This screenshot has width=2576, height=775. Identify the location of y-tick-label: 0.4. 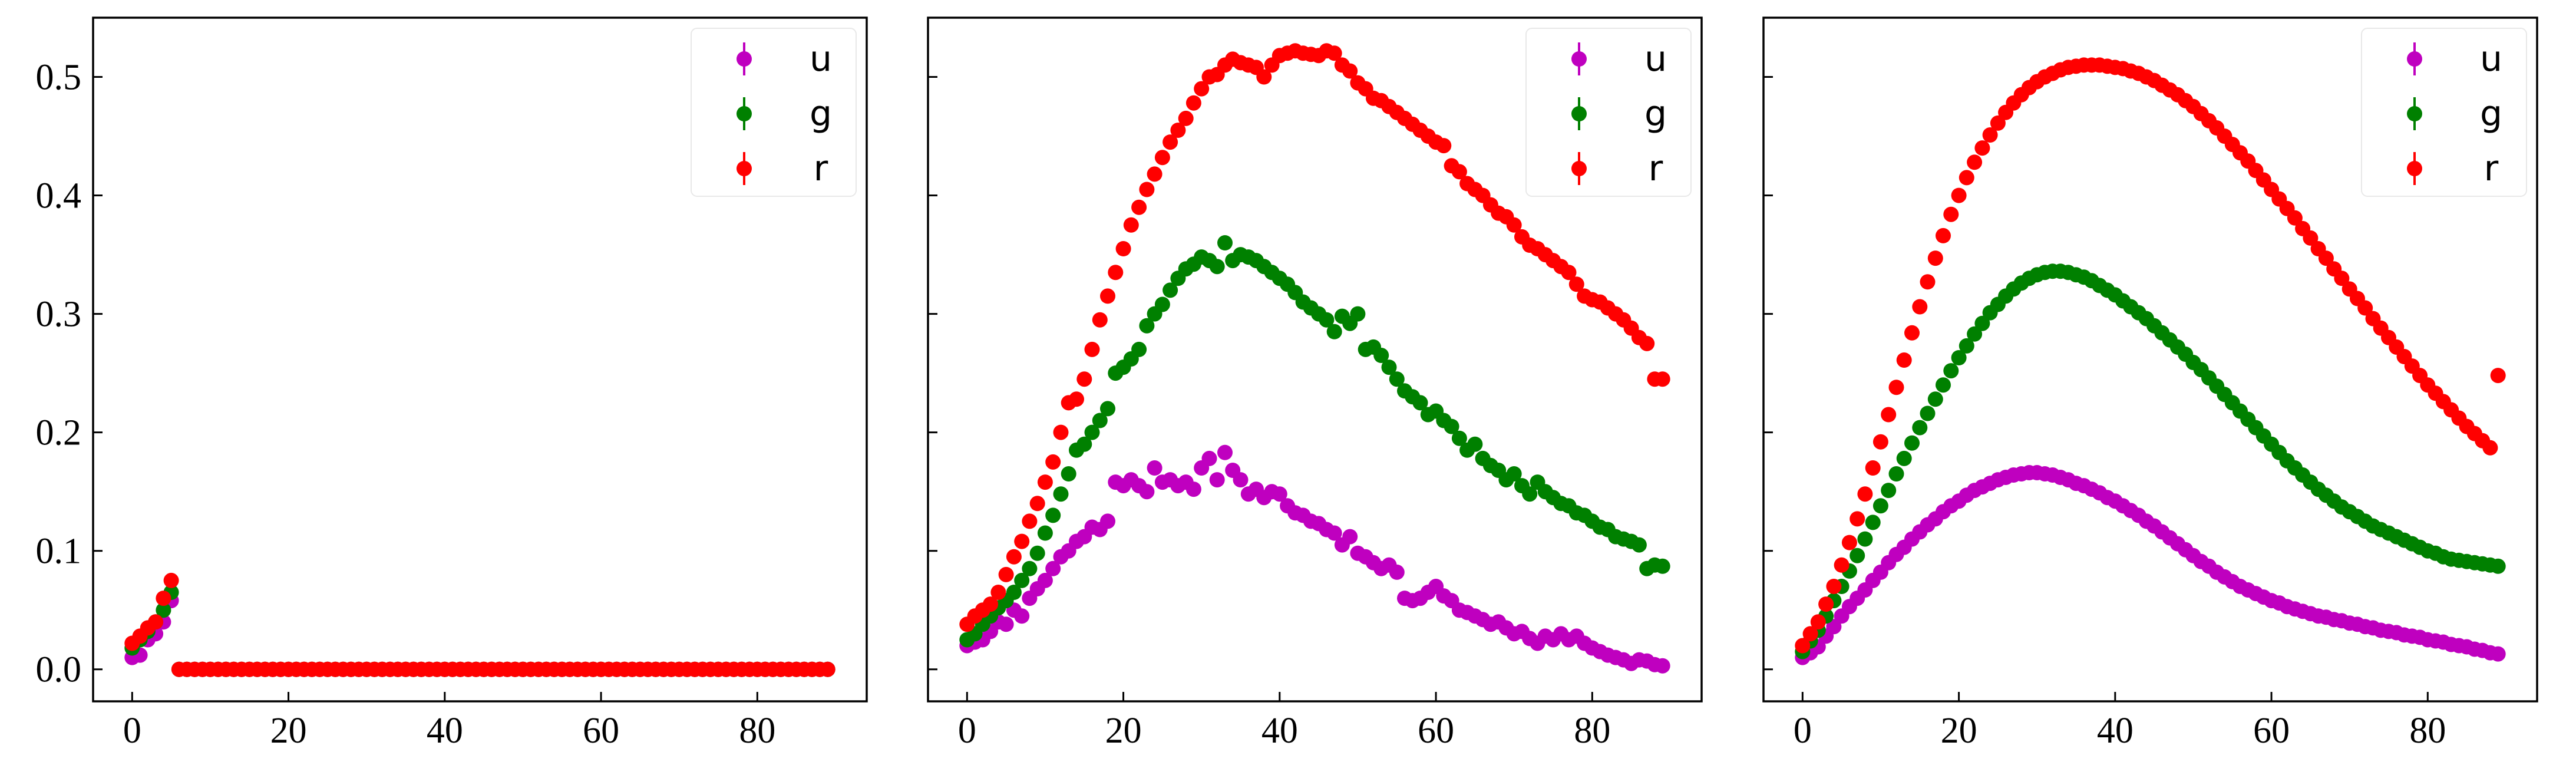
(59, 196).